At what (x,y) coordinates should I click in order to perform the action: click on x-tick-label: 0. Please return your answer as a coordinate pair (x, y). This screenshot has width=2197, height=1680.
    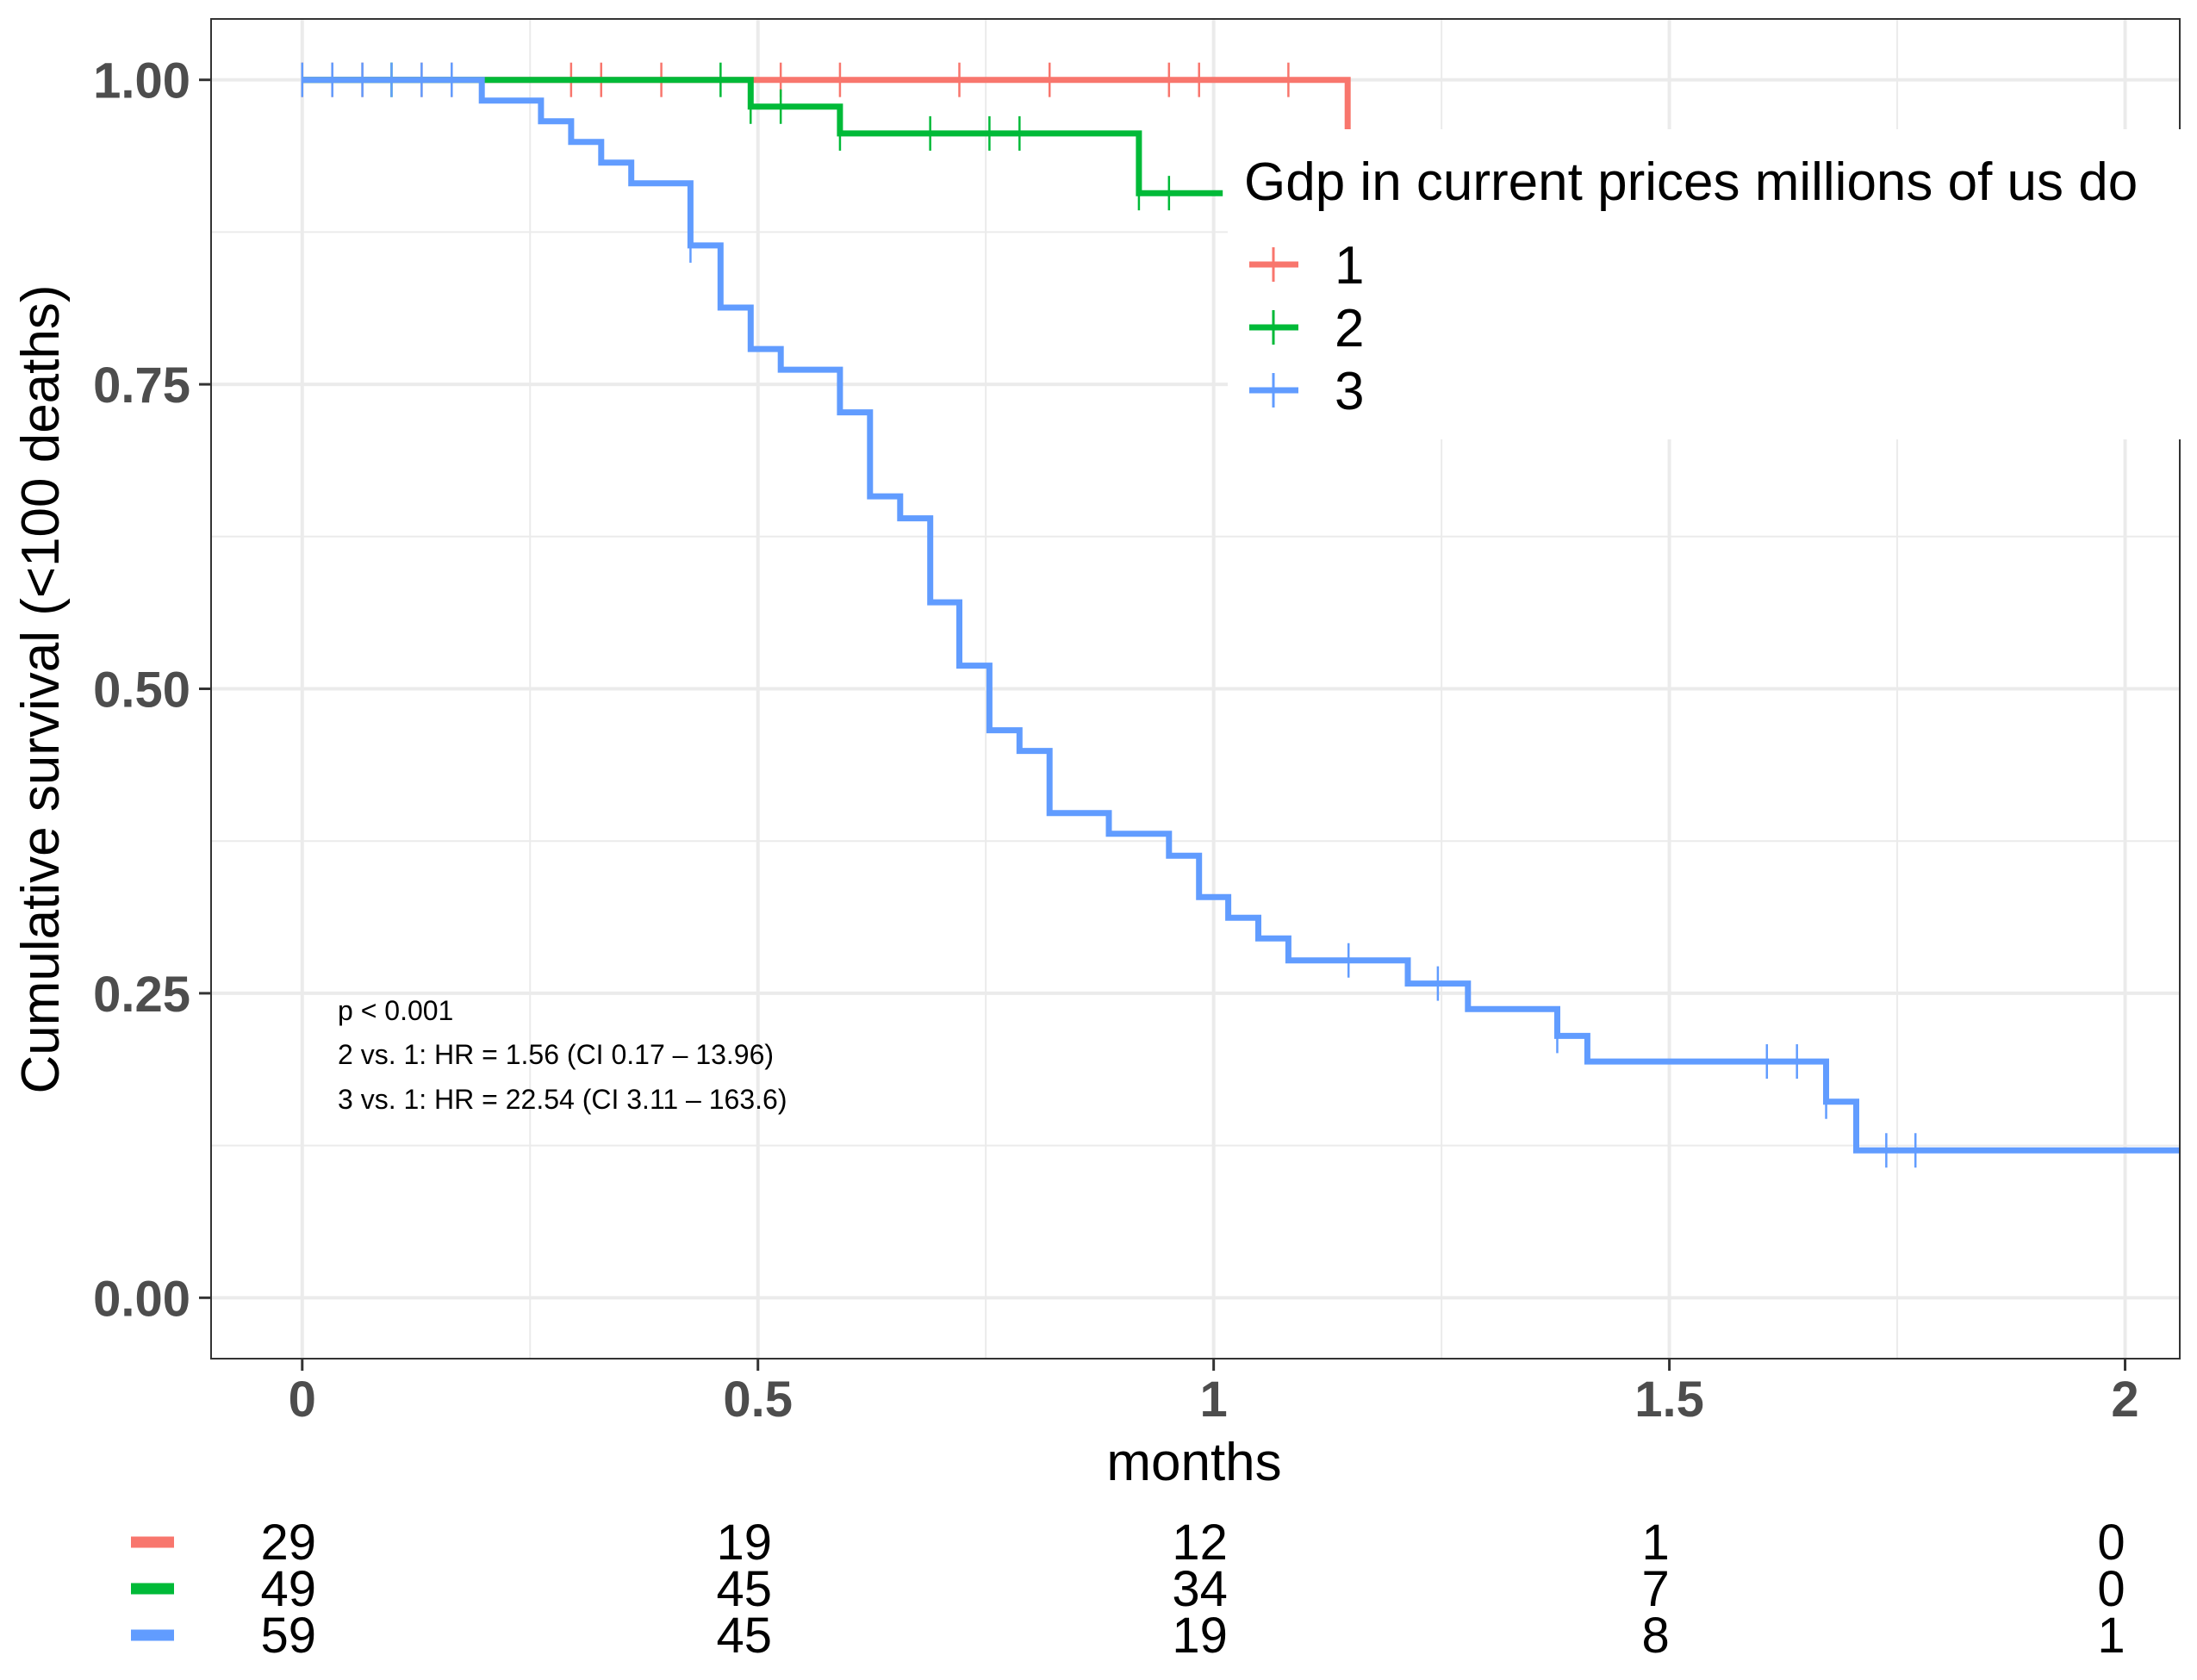
    Looking at the image, I should click on (302, 1400).